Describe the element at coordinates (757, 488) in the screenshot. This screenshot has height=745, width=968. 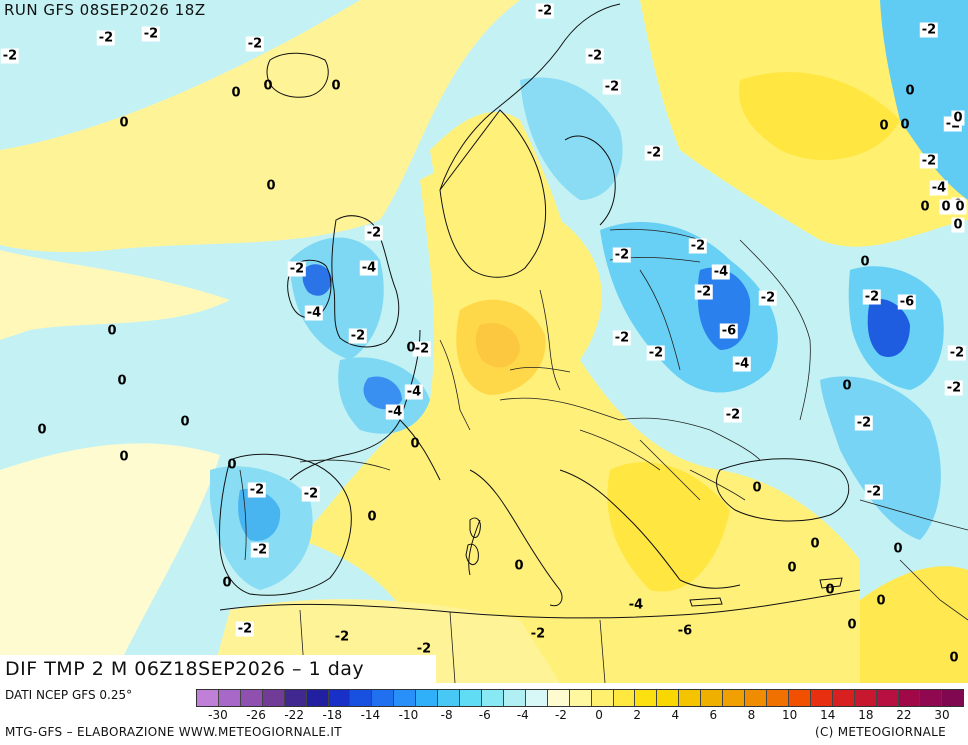
I see `label-0-u: 0` at that location.